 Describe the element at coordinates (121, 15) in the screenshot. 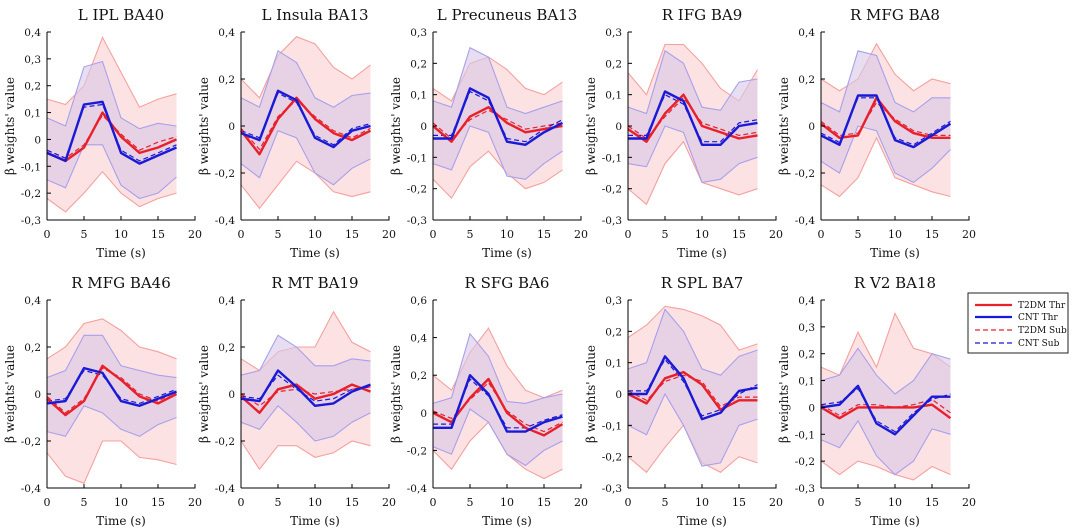

I see `panel-title: L IPL BA40` at that location.